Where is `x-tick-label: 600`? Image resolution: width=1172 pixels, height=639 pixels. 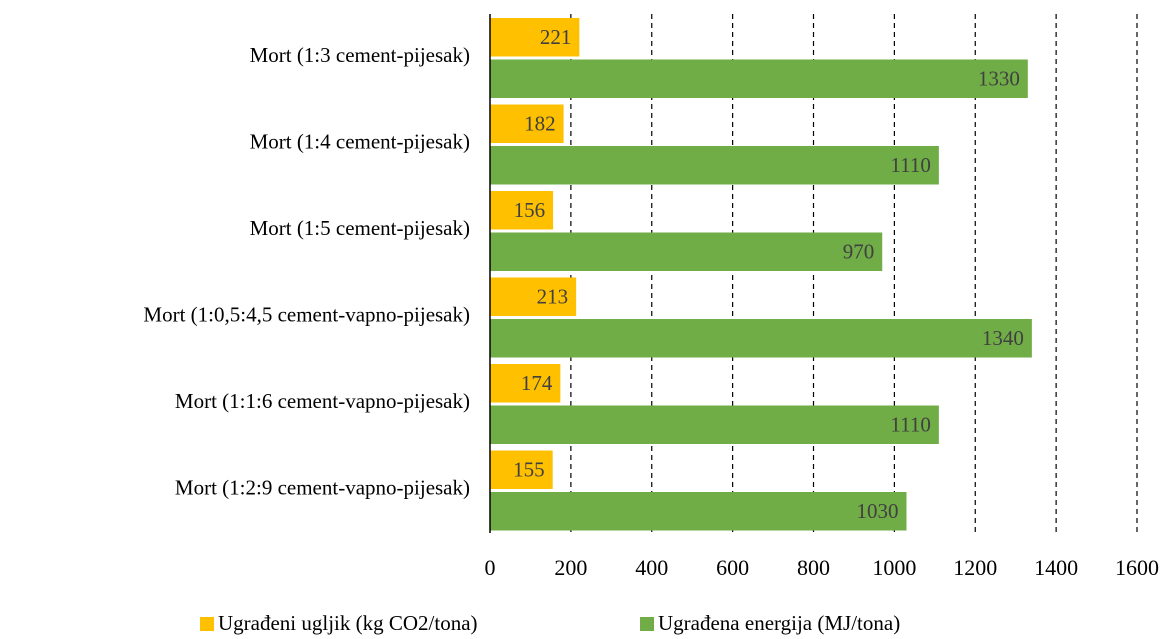 x-tick-label: 600 is located at coordinates (732, 567).